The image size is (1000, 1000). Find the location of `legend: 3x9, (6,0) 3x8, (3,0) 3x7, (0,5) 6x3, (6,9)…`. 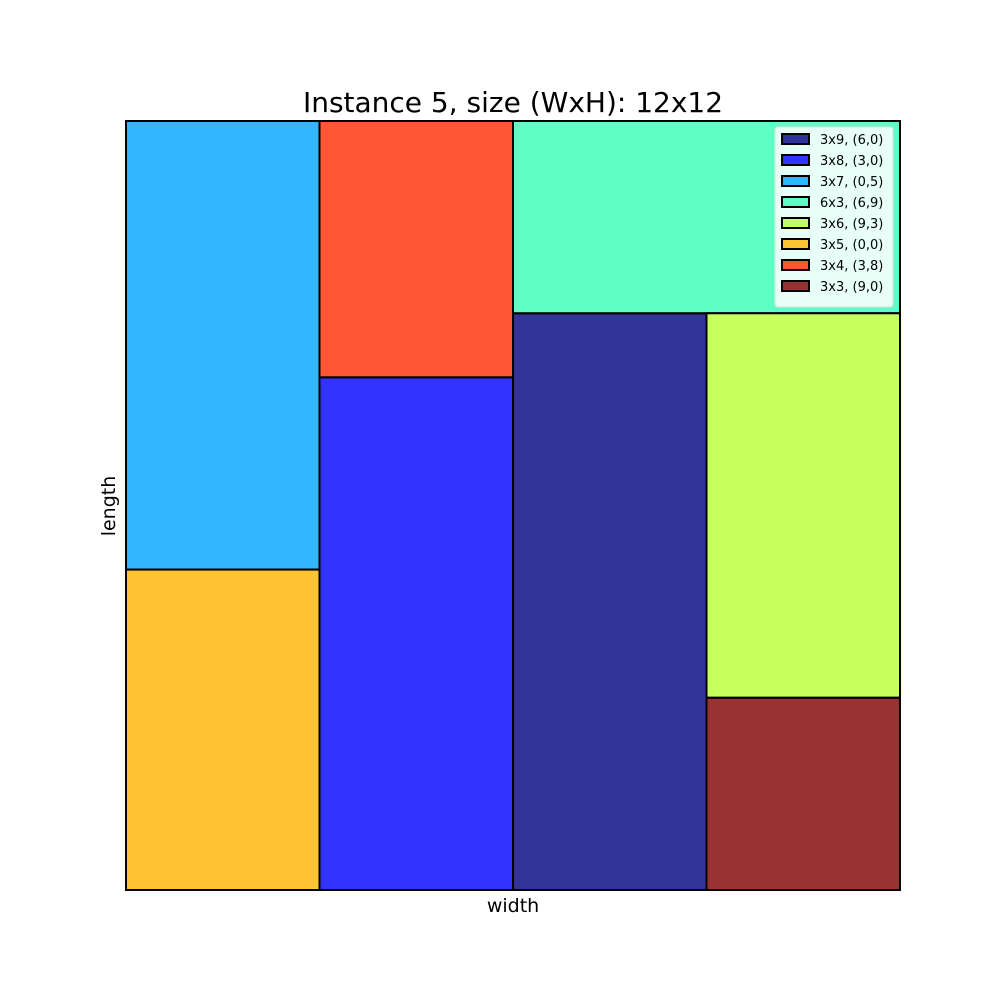

legend: 3x9, (6,0) 3x8, (3,0) 3x7, (0,5) 6x3, (6,9)… is located at coordinates (834, 217).